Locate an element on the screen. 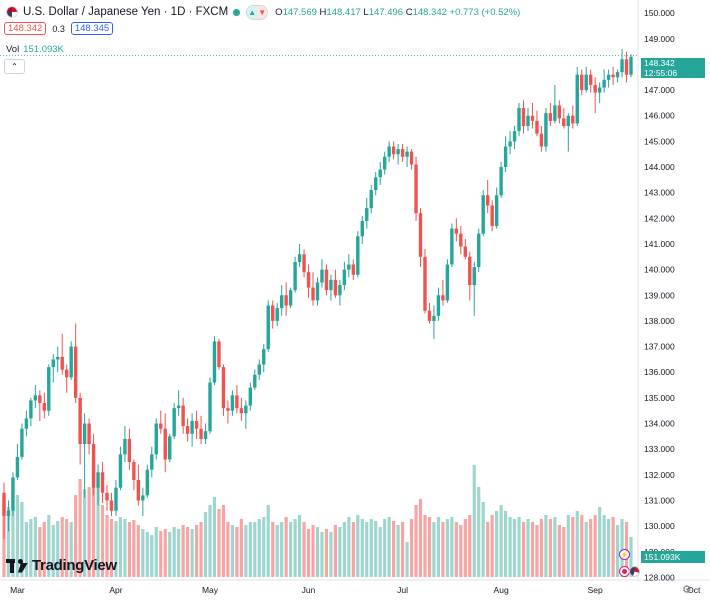  gear-icon: ⚙ is located at coordinates (687, 590).